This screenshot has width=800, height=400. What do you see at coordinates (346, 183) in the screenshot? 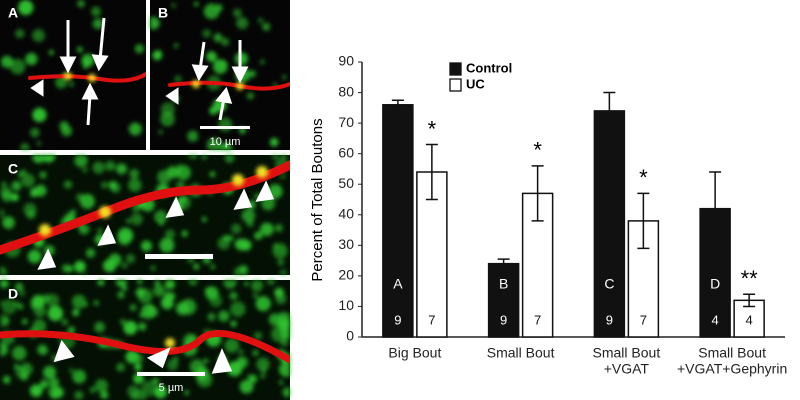
I see `y-tick-label: 50` at bounding box center [346, 183].